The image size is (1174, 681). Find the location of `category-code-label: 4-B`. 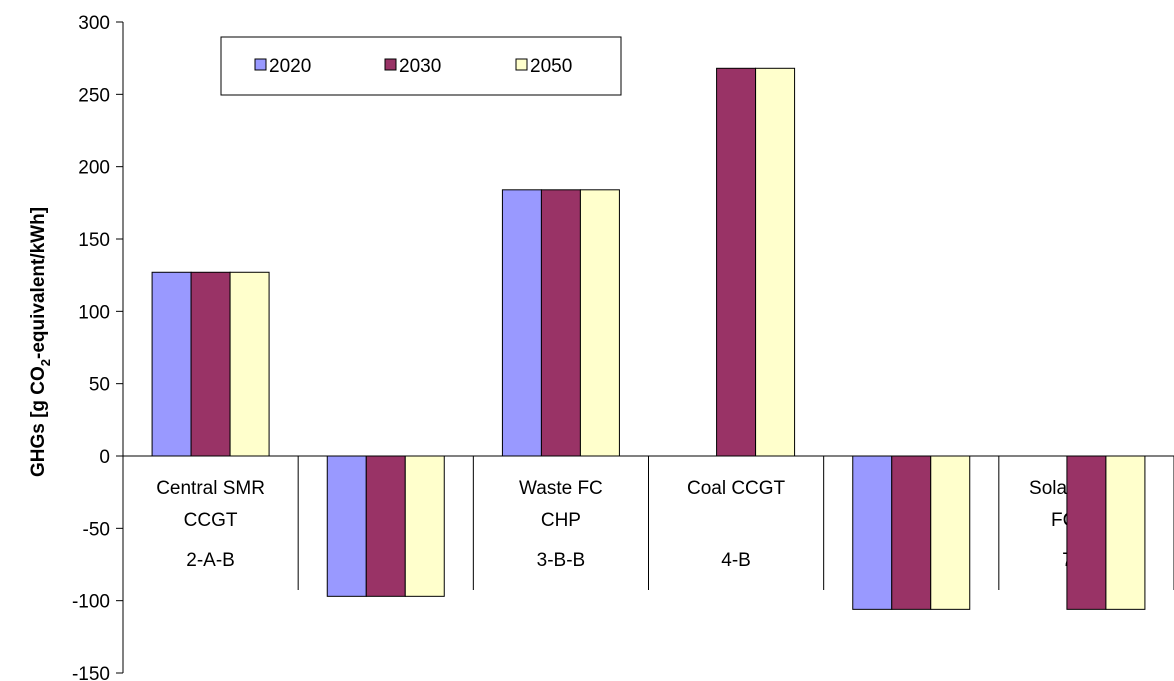

category-code-label: 4-B is located at coordinates (736, 560).